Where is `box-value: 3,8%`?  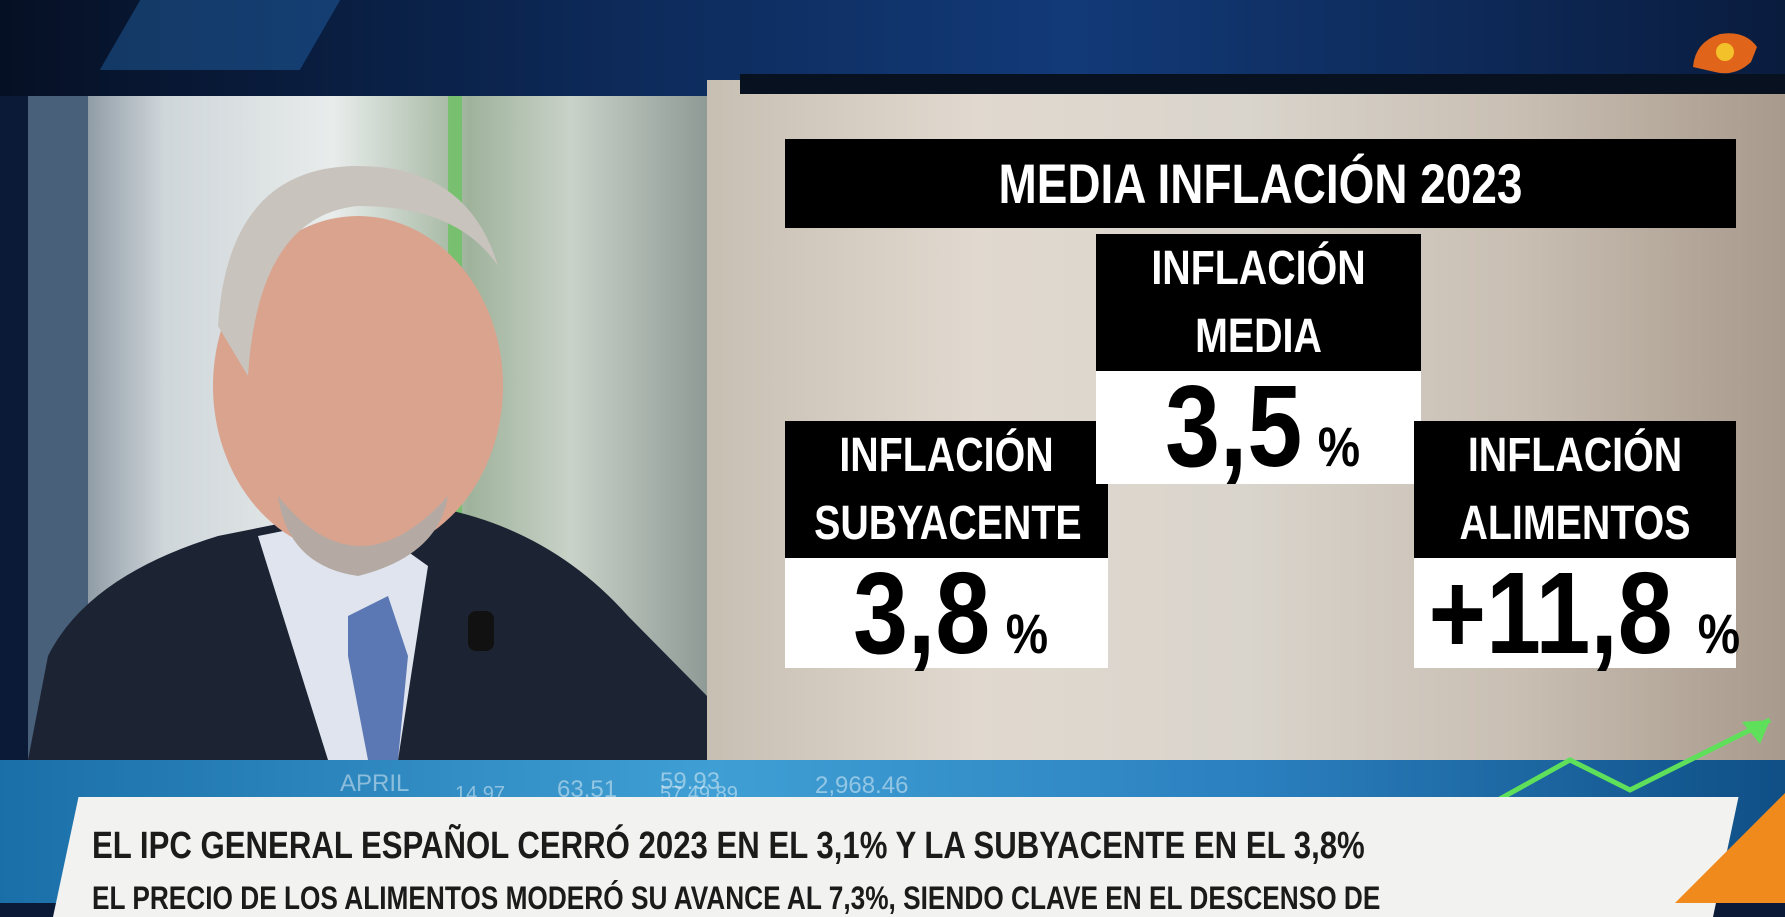 box-value: 3,8% is located at coordinates (946, 613).